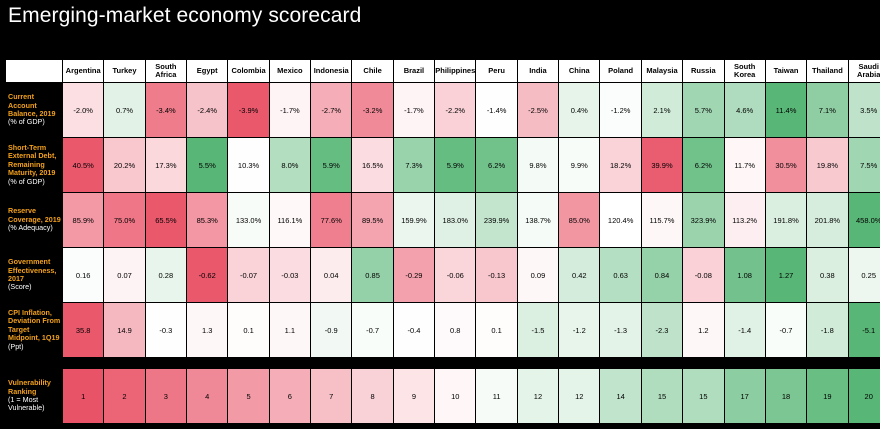 The height and width of the screenshot is (429, 880). What do you see at coordinates (331, 71) in the screenshot?
I see `column-header-indonesia: Indonesia` at bounding box center [331, 71].